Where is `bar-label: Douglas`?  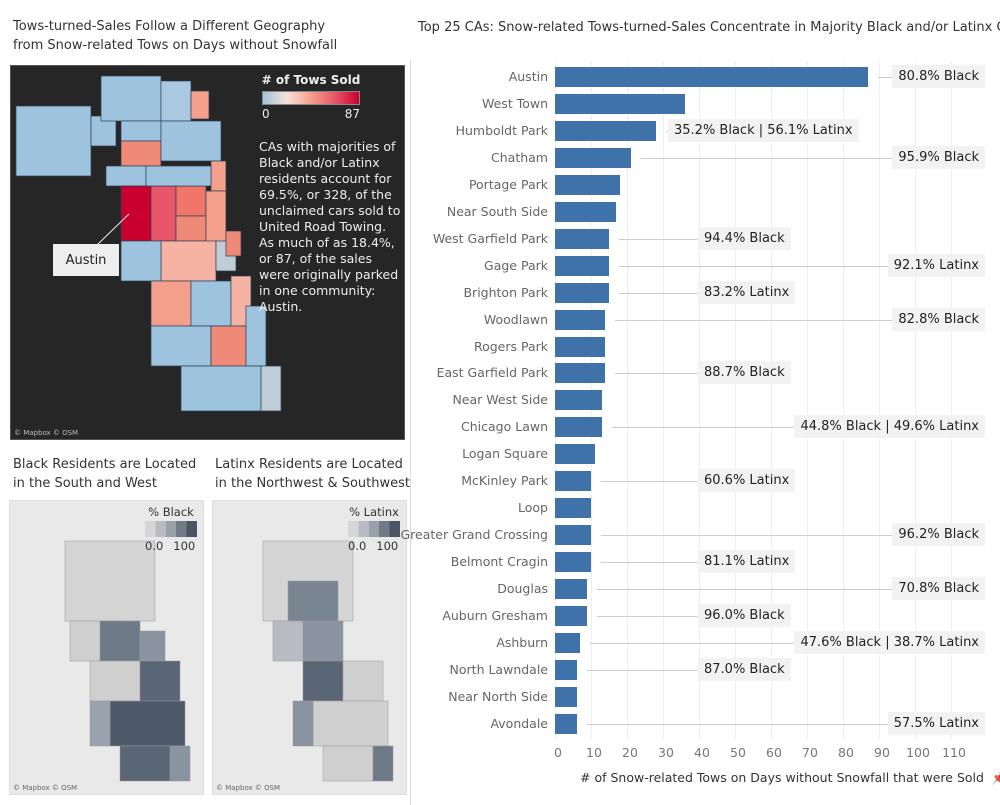 bar-label: Douglas is located at coordinates (522, 589).